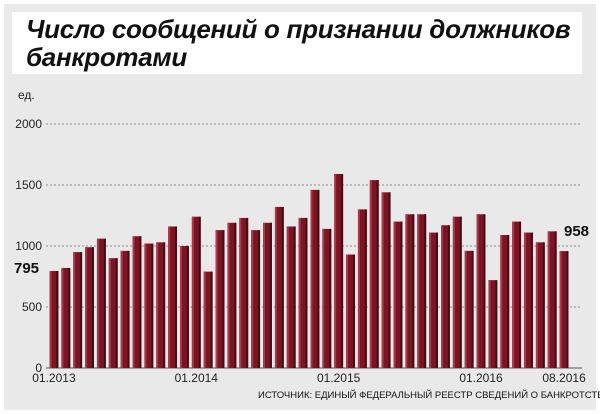 This screenshot has height=414, width=600. What do you see at coordinates (38, 368) in the screenshot?
I see `y-tick-label: 0` at bounding box center [38, 368].